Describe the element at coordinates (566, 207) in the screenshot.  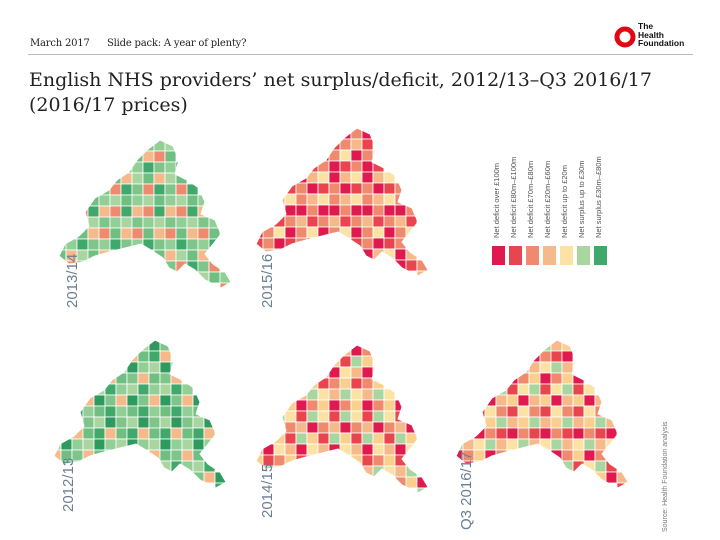
I see `legend-item: Net deficit up to £20m` at that location.